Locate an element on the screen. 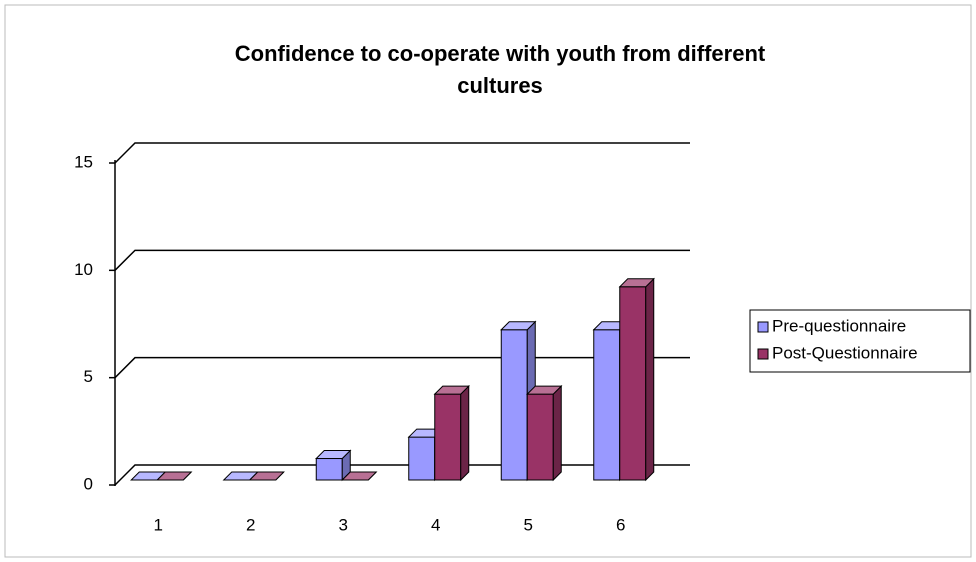  x-tick-label: 4 is located at coordinates (435, 524).